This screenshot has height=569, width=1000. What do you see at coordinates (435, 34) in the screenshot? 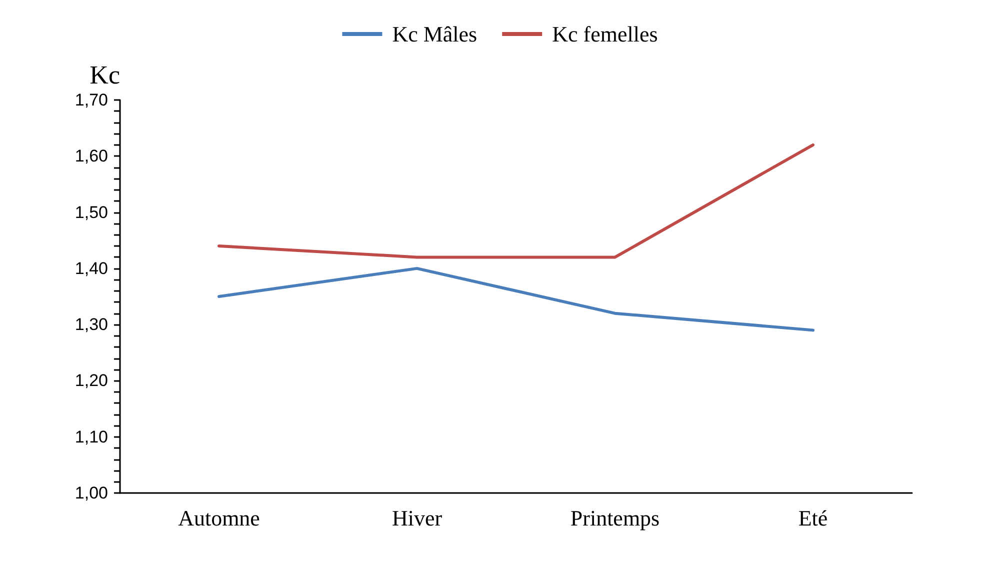
I see `legend-label: Kc Mâles` at bounding box center [435, 34].